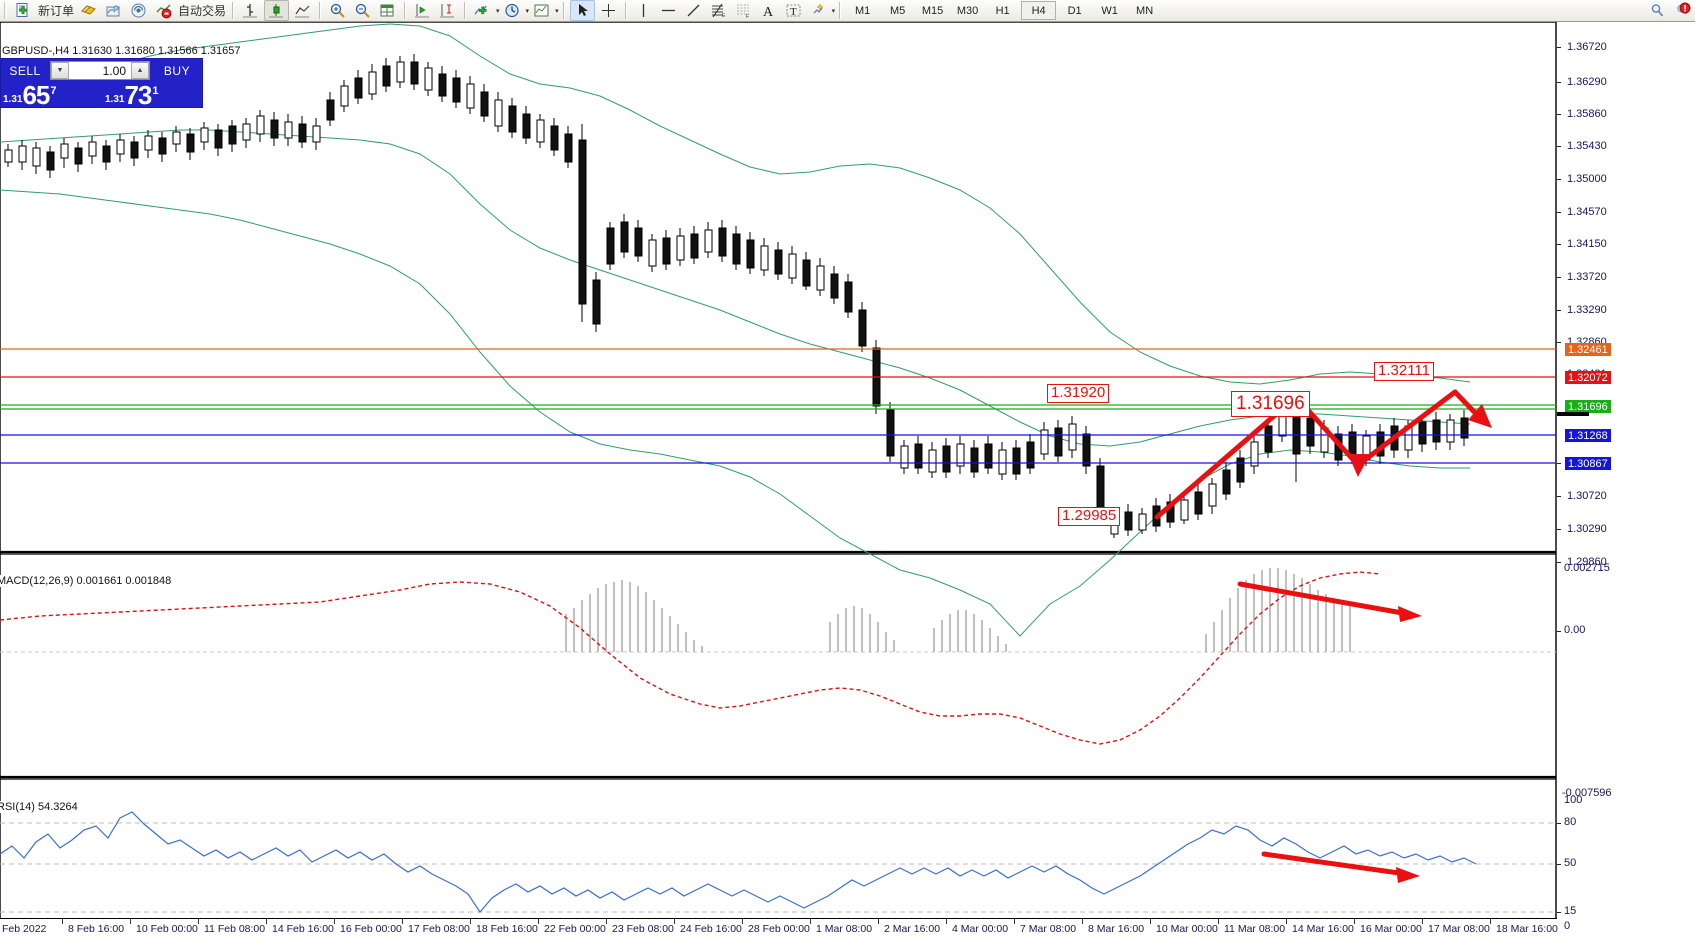 The width and height of the screenshot is (1695, 942). I want to click on rsi-axis-label: 100, so click(1573, 800).